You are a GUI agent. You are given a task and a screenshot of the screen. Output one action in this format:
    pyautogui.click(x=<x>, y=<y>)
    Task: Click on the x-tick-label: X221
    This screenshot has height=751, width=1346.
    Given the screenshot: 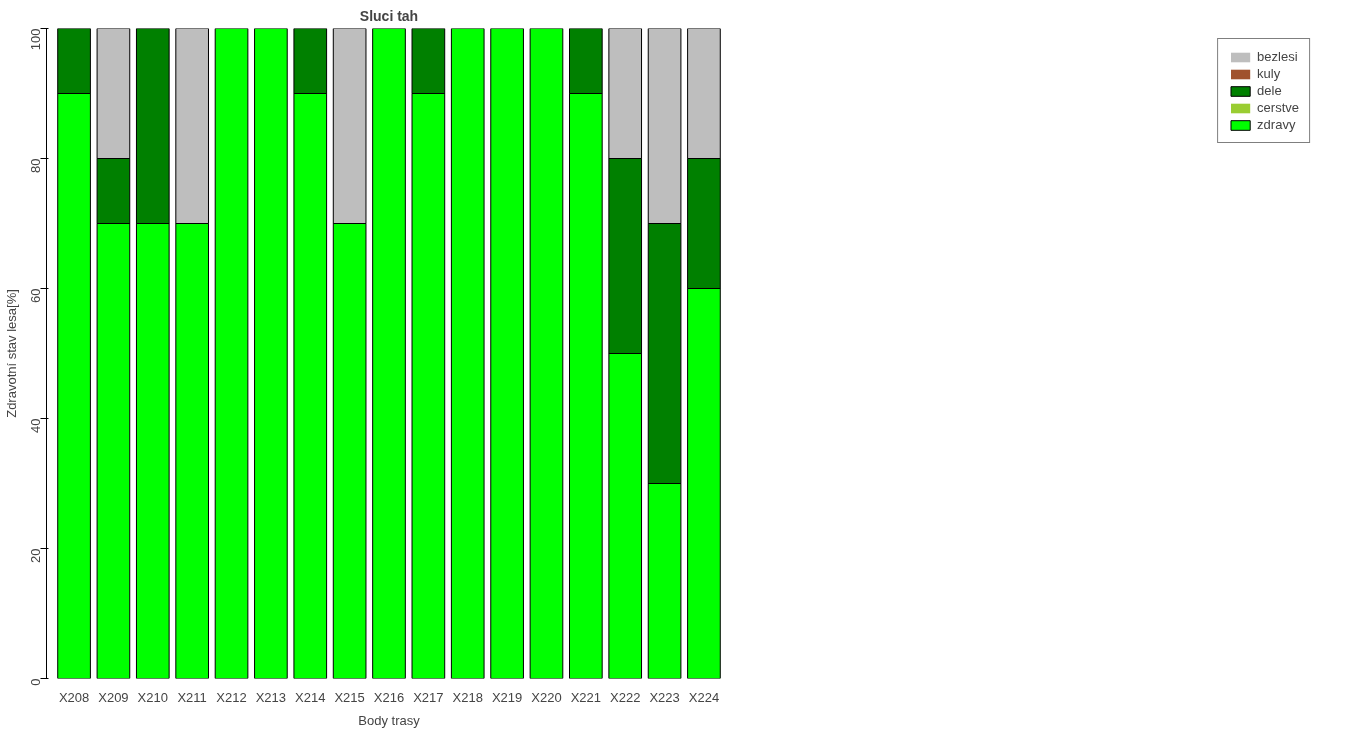 What is the action you would take?
    pyautogui.click(x=586, y=697)
    